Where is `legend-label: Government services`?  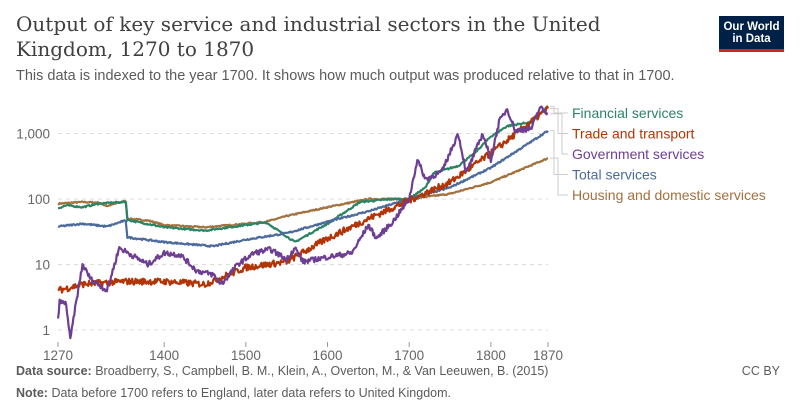
legend-label: Government services is located at coordinates (638, 154).